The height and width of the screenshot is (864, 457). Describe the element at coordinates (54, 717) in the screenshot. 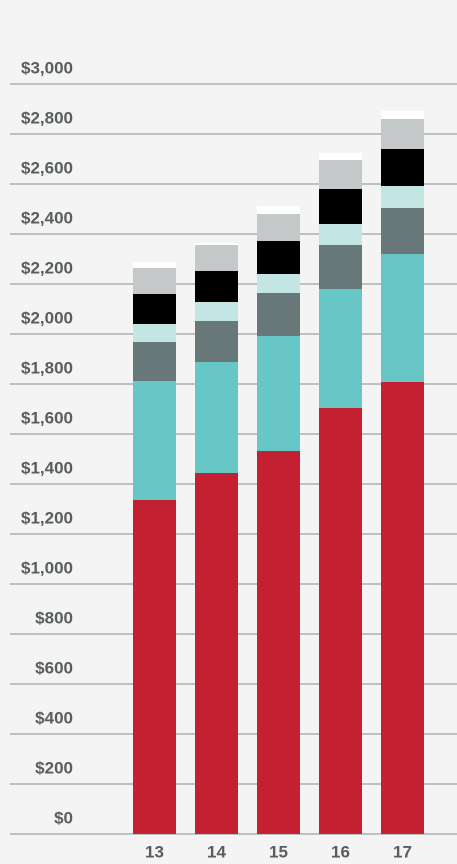

I see `y-tick-label: $400` at that location.